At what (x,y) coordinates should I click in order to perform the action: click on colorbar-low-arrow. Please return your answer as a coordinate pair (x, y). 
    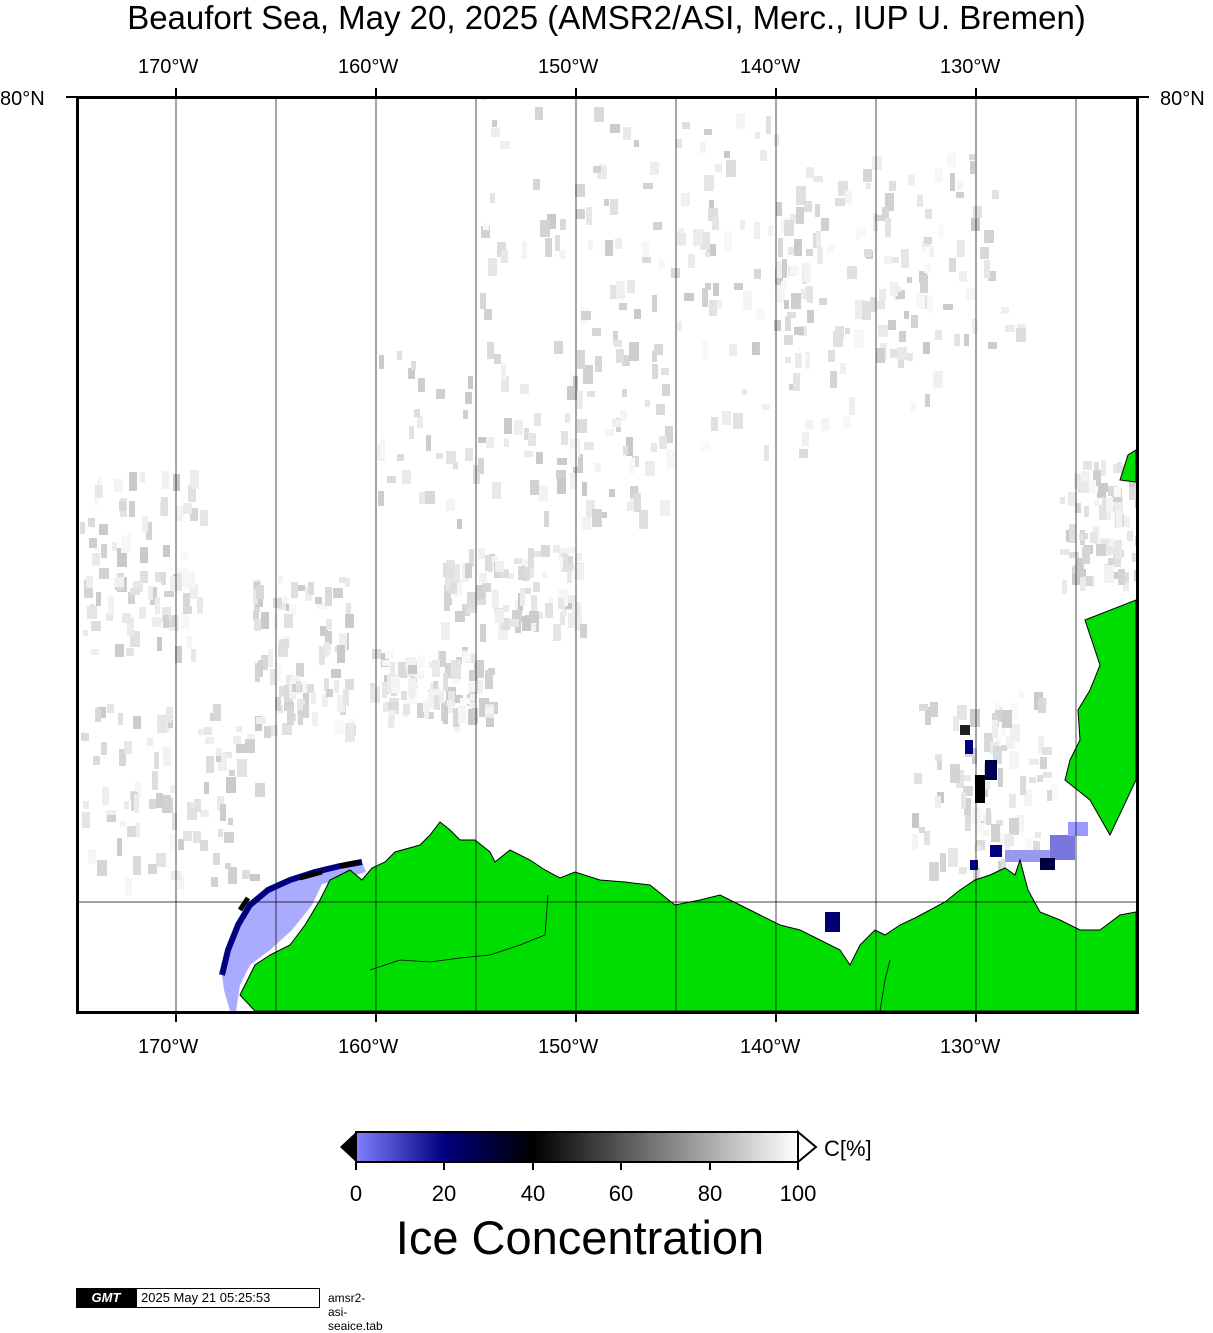
    Looking at the image, I should click on (348, 1147).